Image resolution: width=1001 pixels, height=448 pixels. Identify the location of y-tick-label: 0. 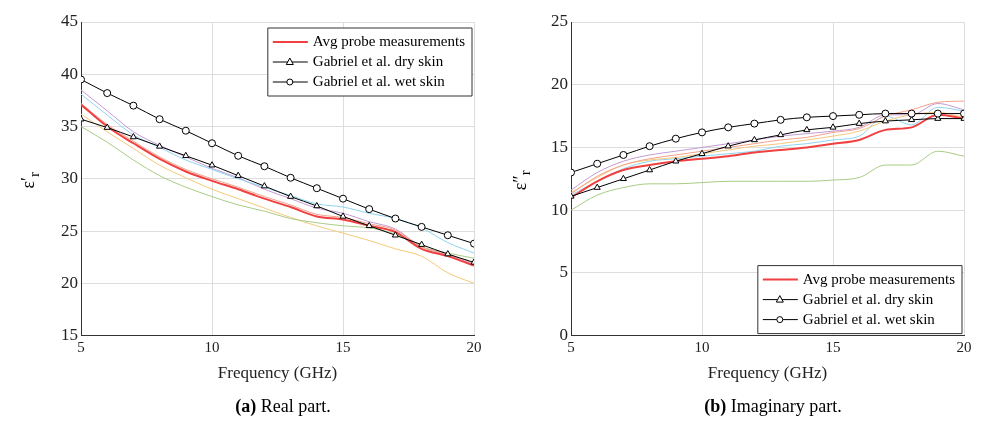
(563, 335).